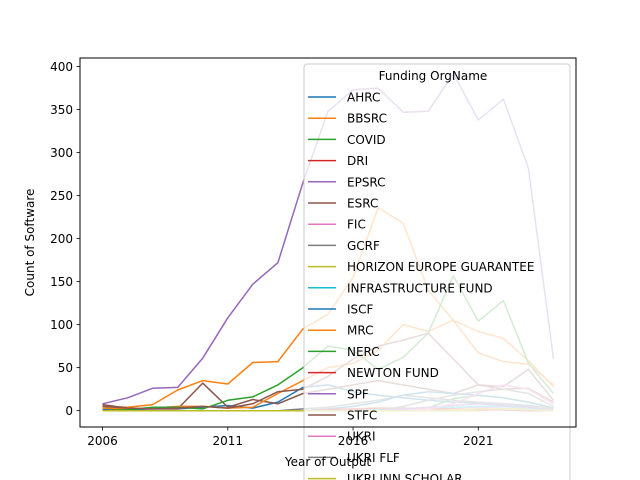  What do you see at coordinates (360, 310) in the screenshot?
I see `legend-label: ISCF` at bounding box center [360, 310].